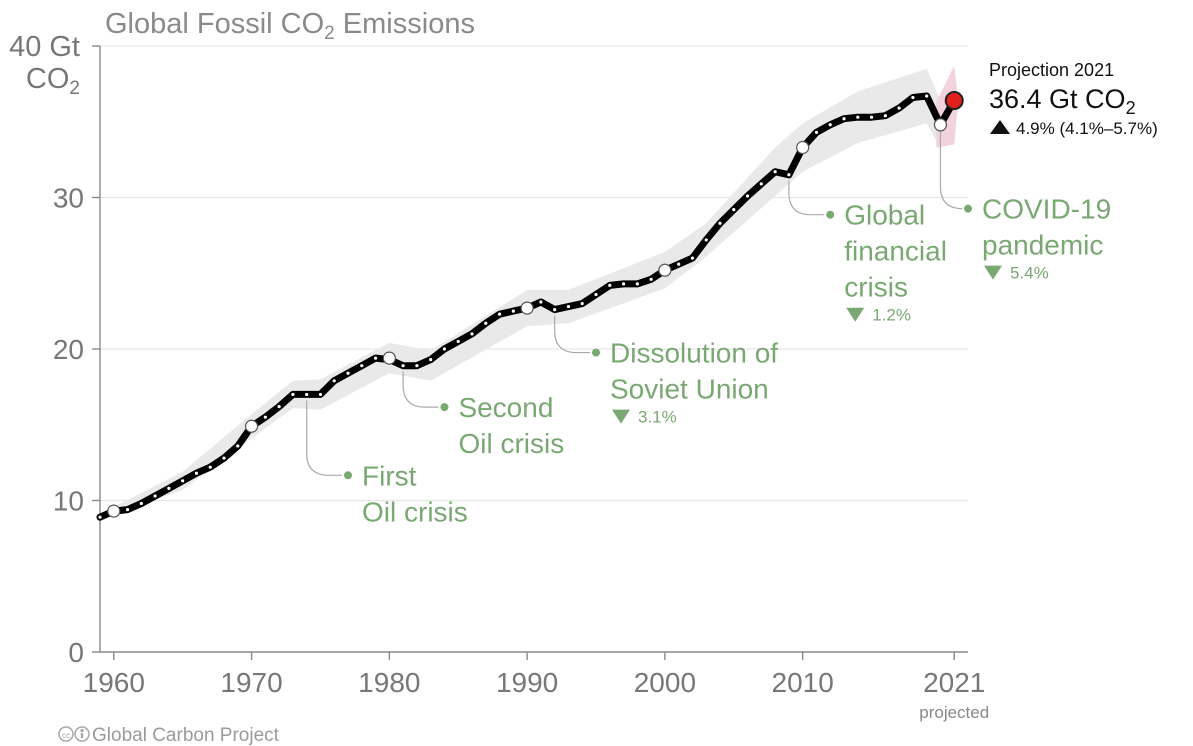  What do you see at coordinates (1051, 70) in the screenshot?
I see `projection-heading: Projection 2021` at bounding box center [1051, 70].